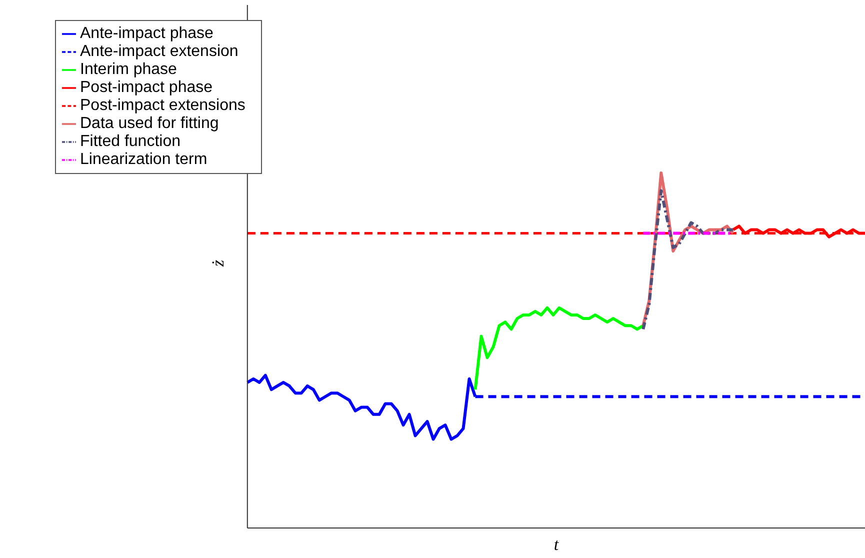  What do you see at coordinates (163, 105) in the screenshot?
I see `legend-label: Post-impact extensions` at bounding box center [163, 105].